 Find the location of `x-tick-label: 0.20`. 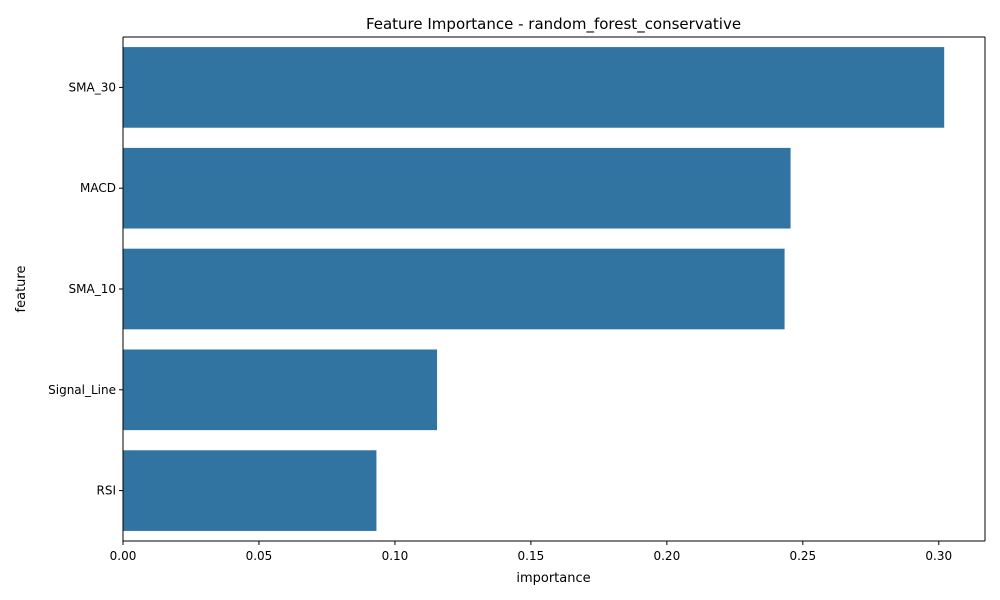

x-tick-label: 0.20 is located at coordinates (666, 556).